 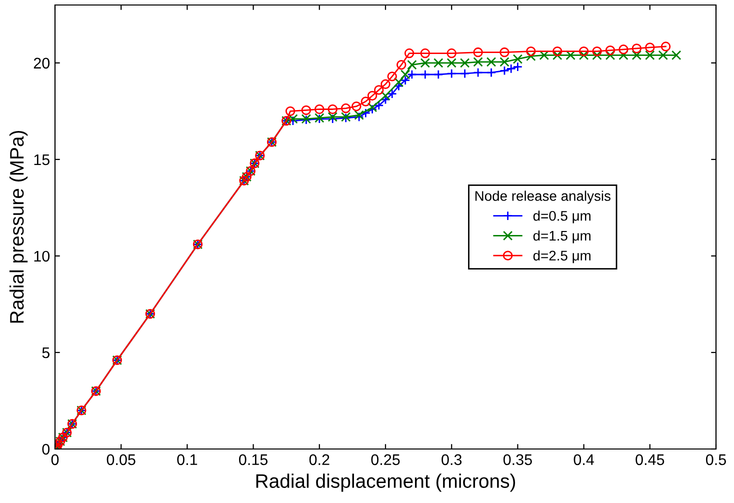 I want to click on legend-label: d=0.5 μm, so click(x=561, y=217).